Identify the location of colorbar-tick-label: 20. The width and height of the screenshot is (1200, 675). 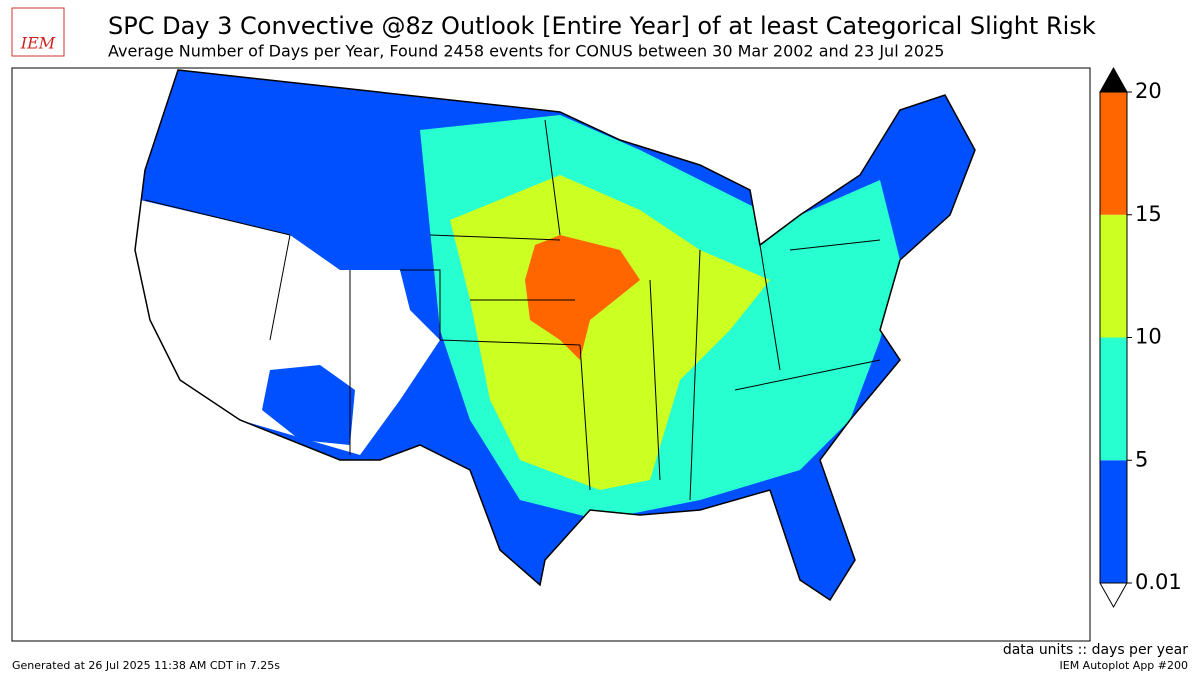
(1148, 91).